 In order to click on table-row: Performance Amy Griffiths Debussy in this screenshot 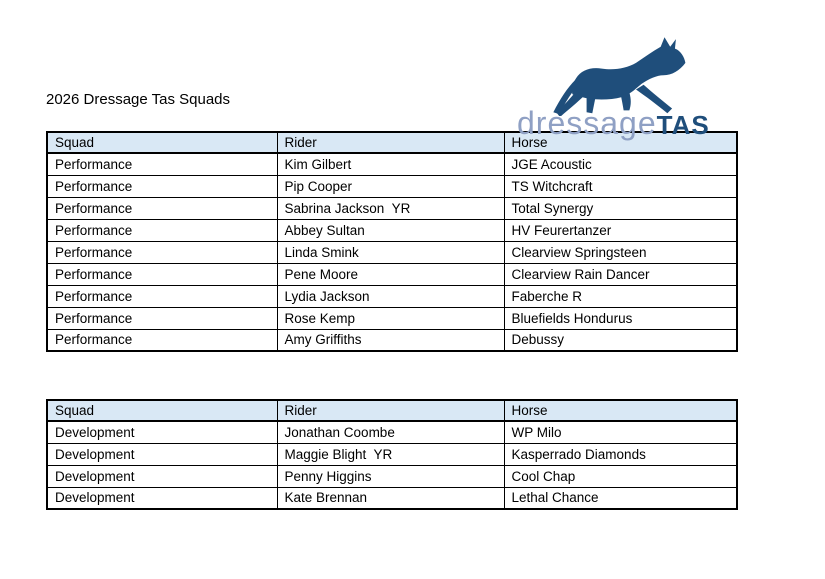, I will do `click(392, 340)`.